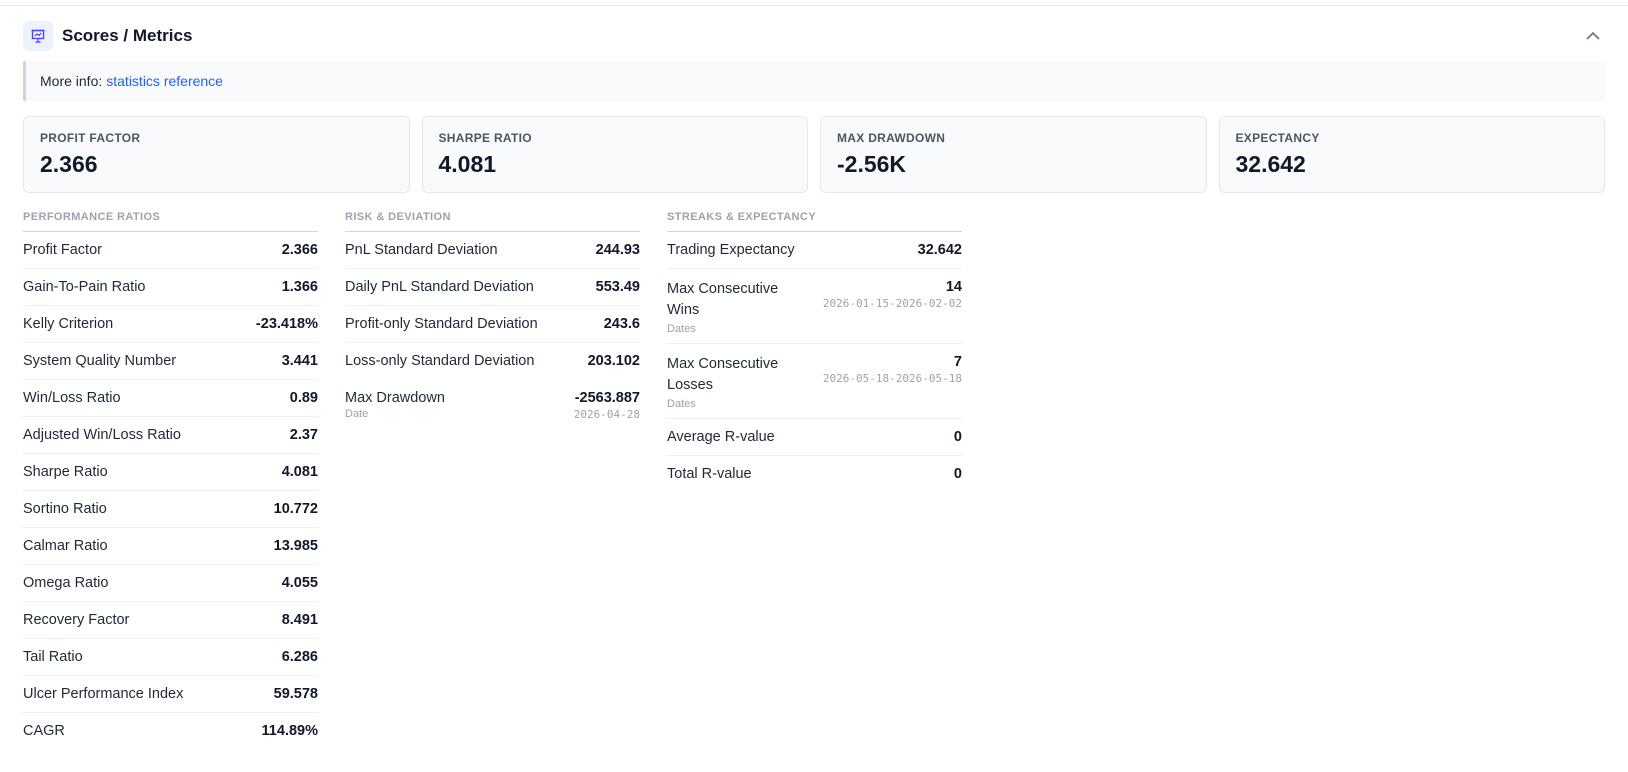 This screenshot has width=1628, height=772. I want to click on metric-label: Omega Ratio, so click(66, 583).